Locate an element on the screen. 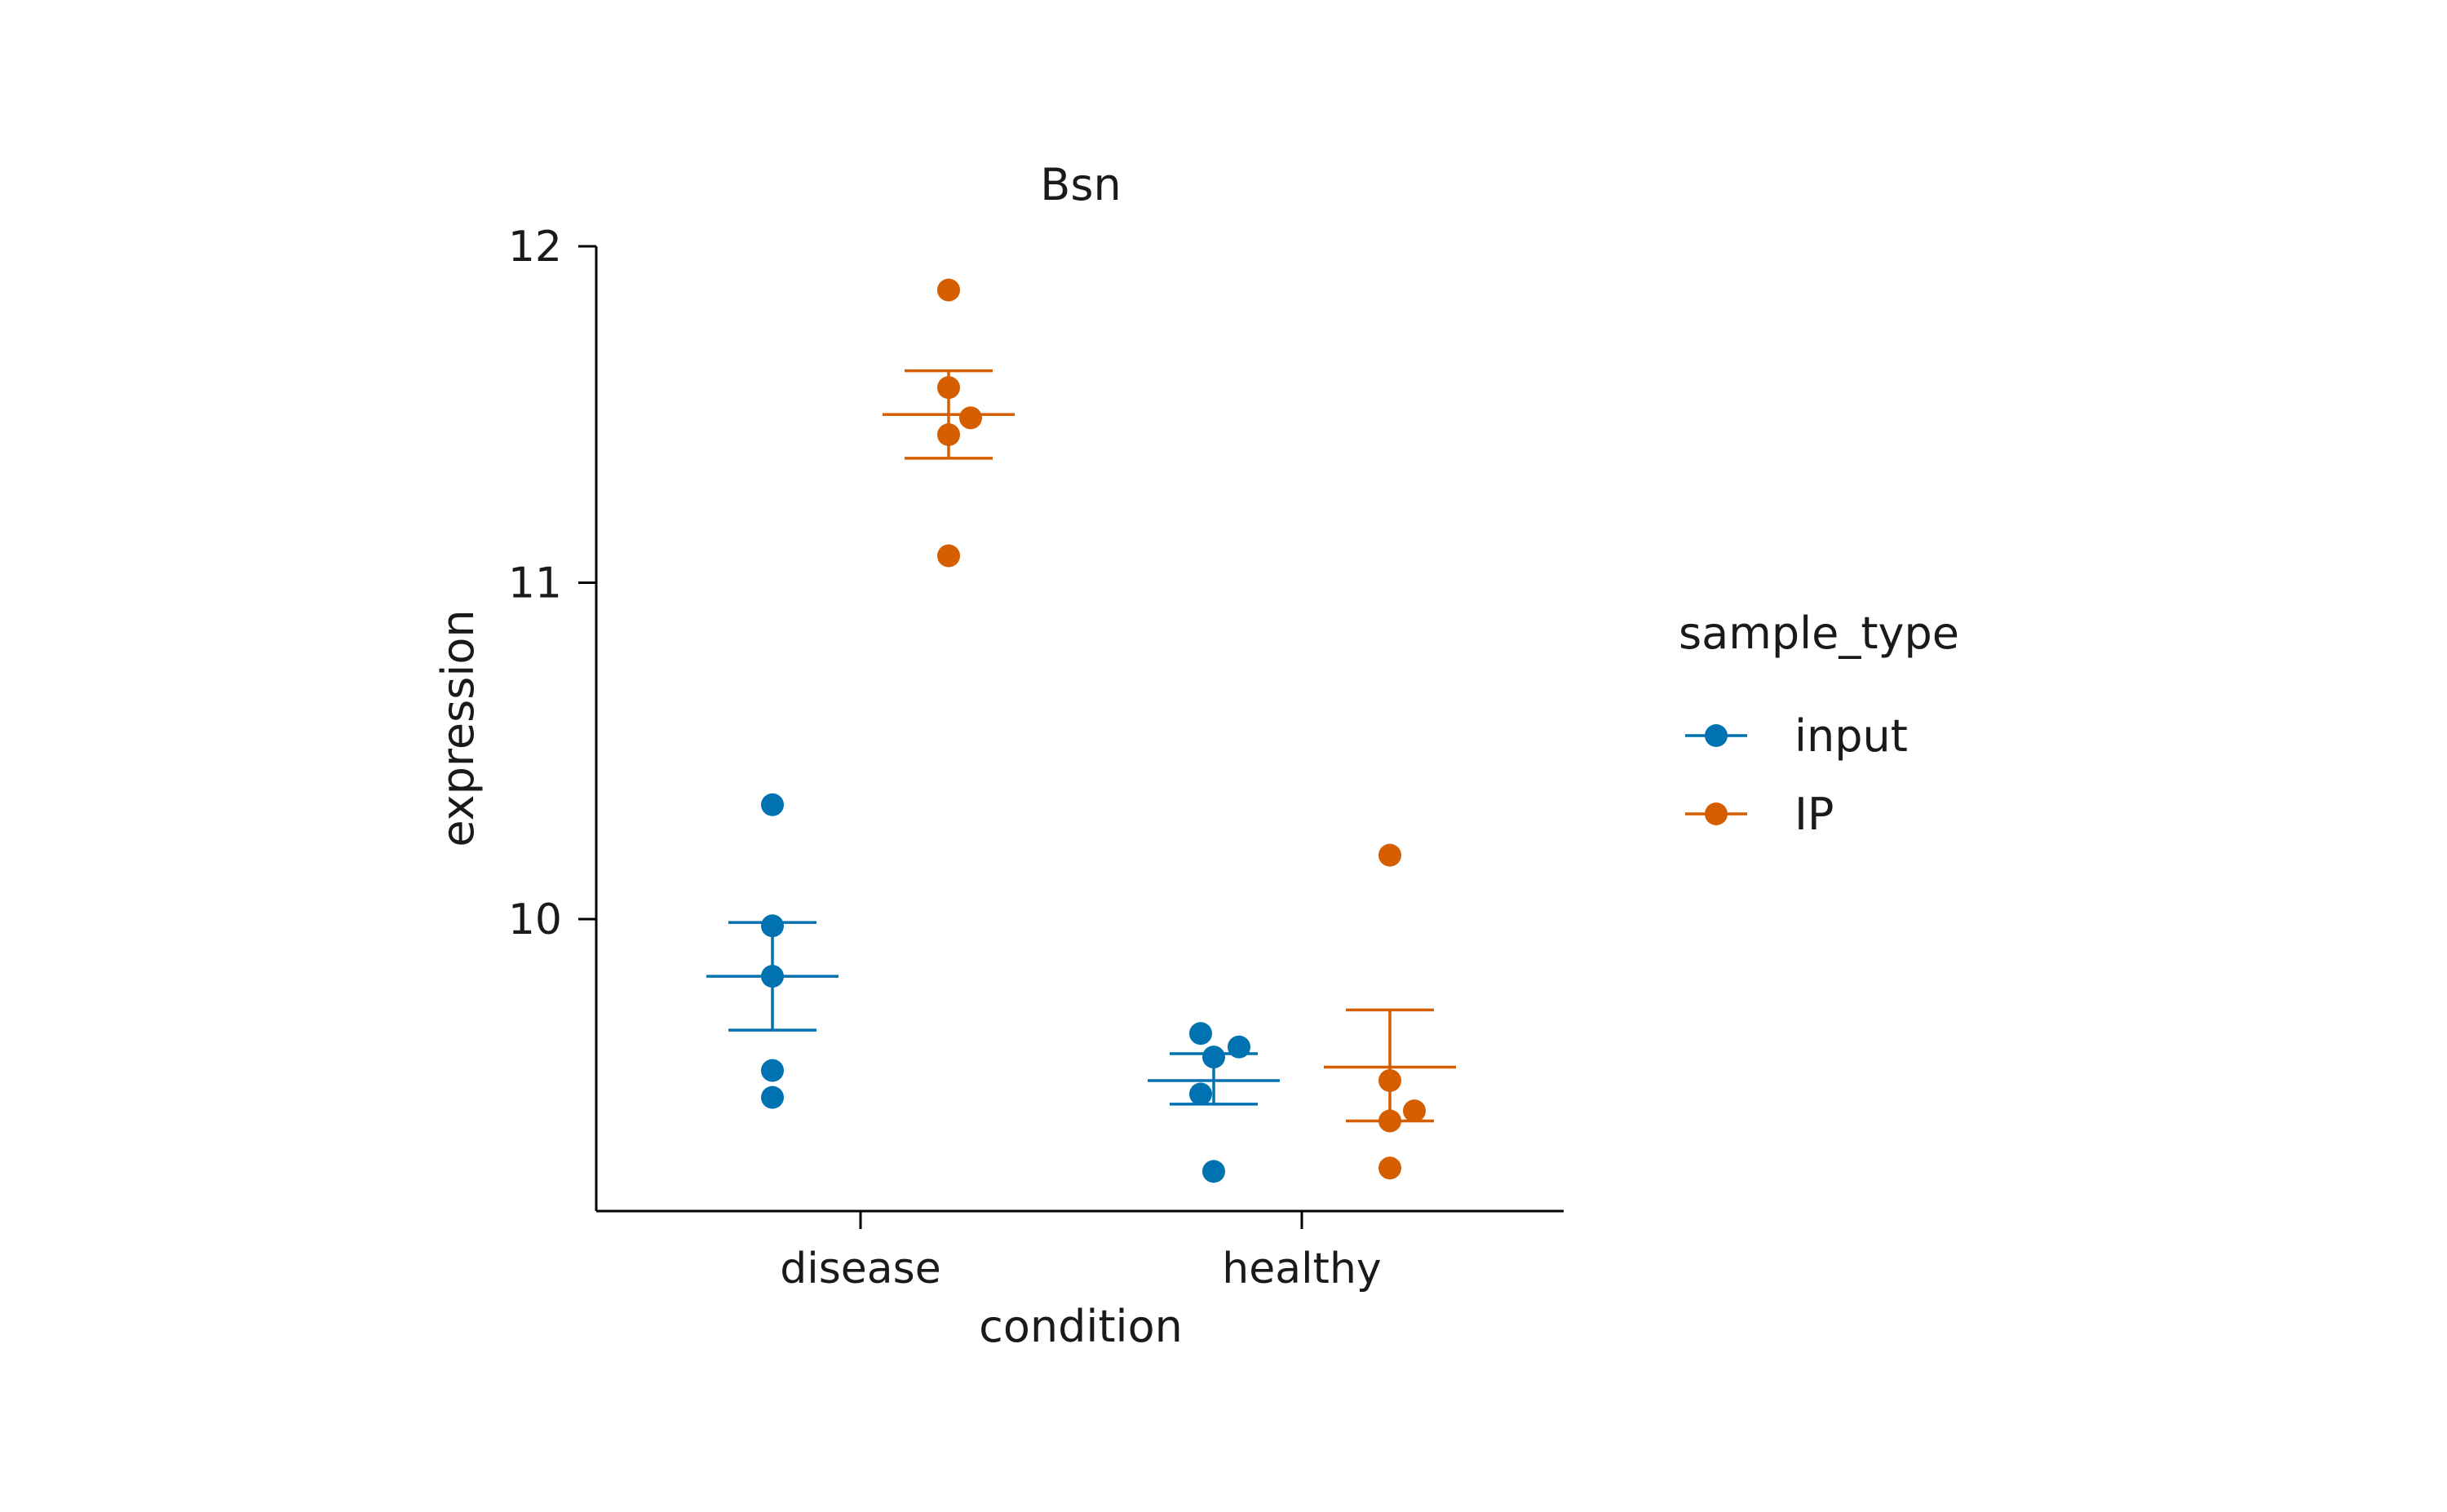  y-axis-title: expression is located at coordinates (458, 728).